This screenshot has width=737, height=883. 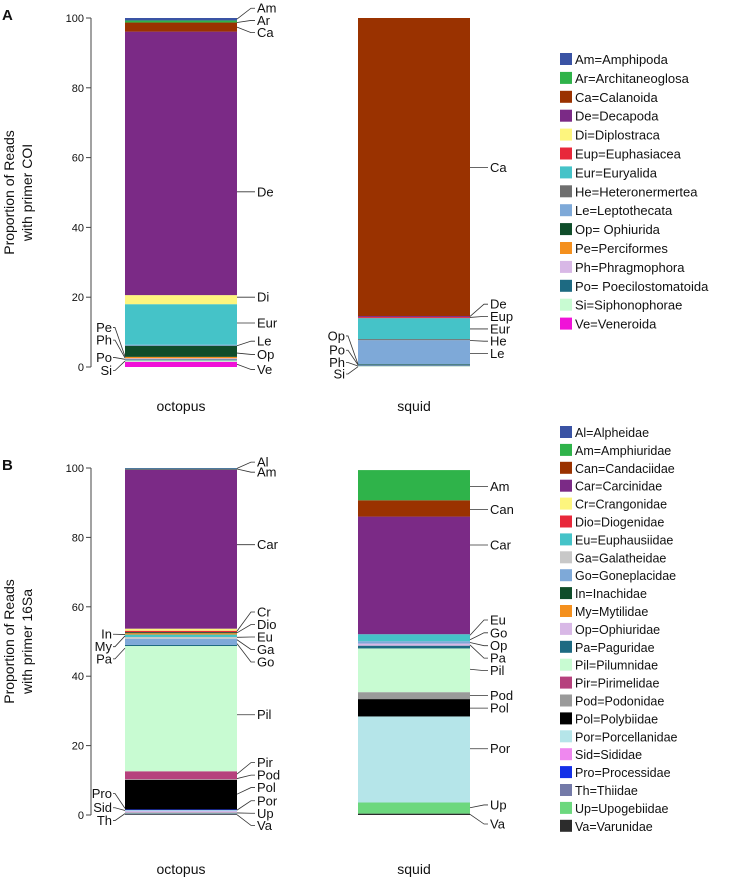 I want to click on panel-a-legend-label-am: Am=Amphipoda, so click(x=622, y=59).